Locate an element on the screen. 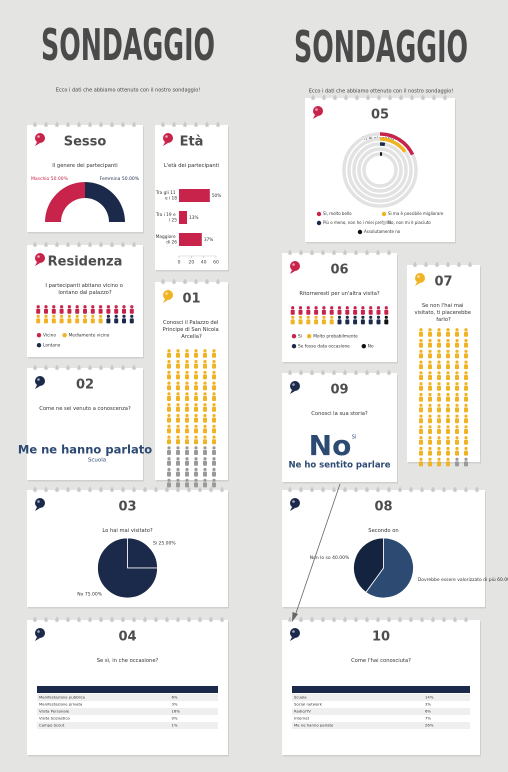  slice-name: No is located at coordinates (81, 594).